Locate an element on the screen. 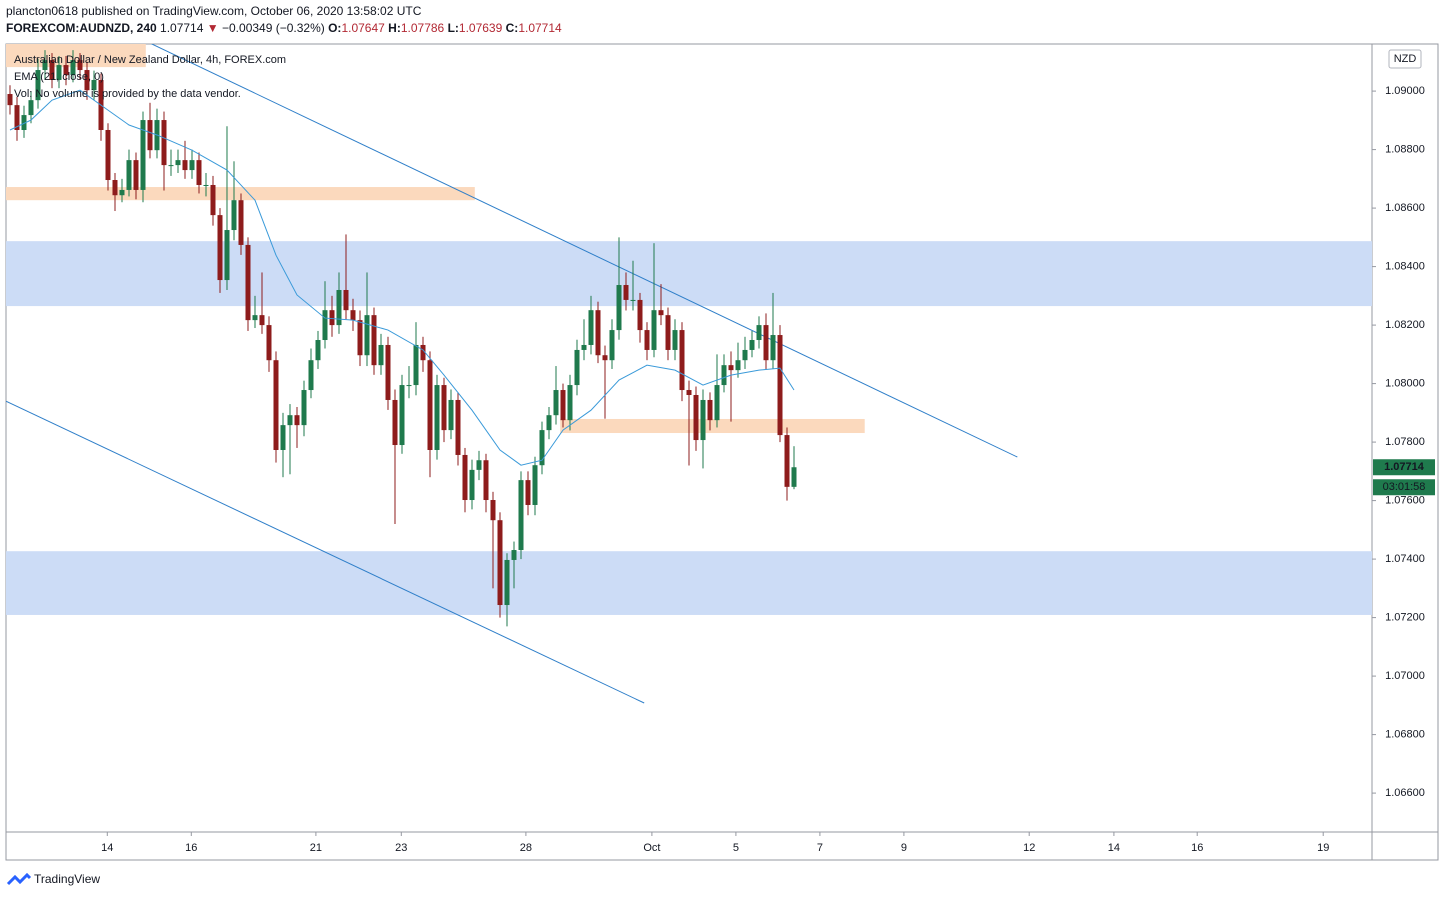 This screenshot has height=898, width=1445. open-label: O: is located at coordinates (335, 28).